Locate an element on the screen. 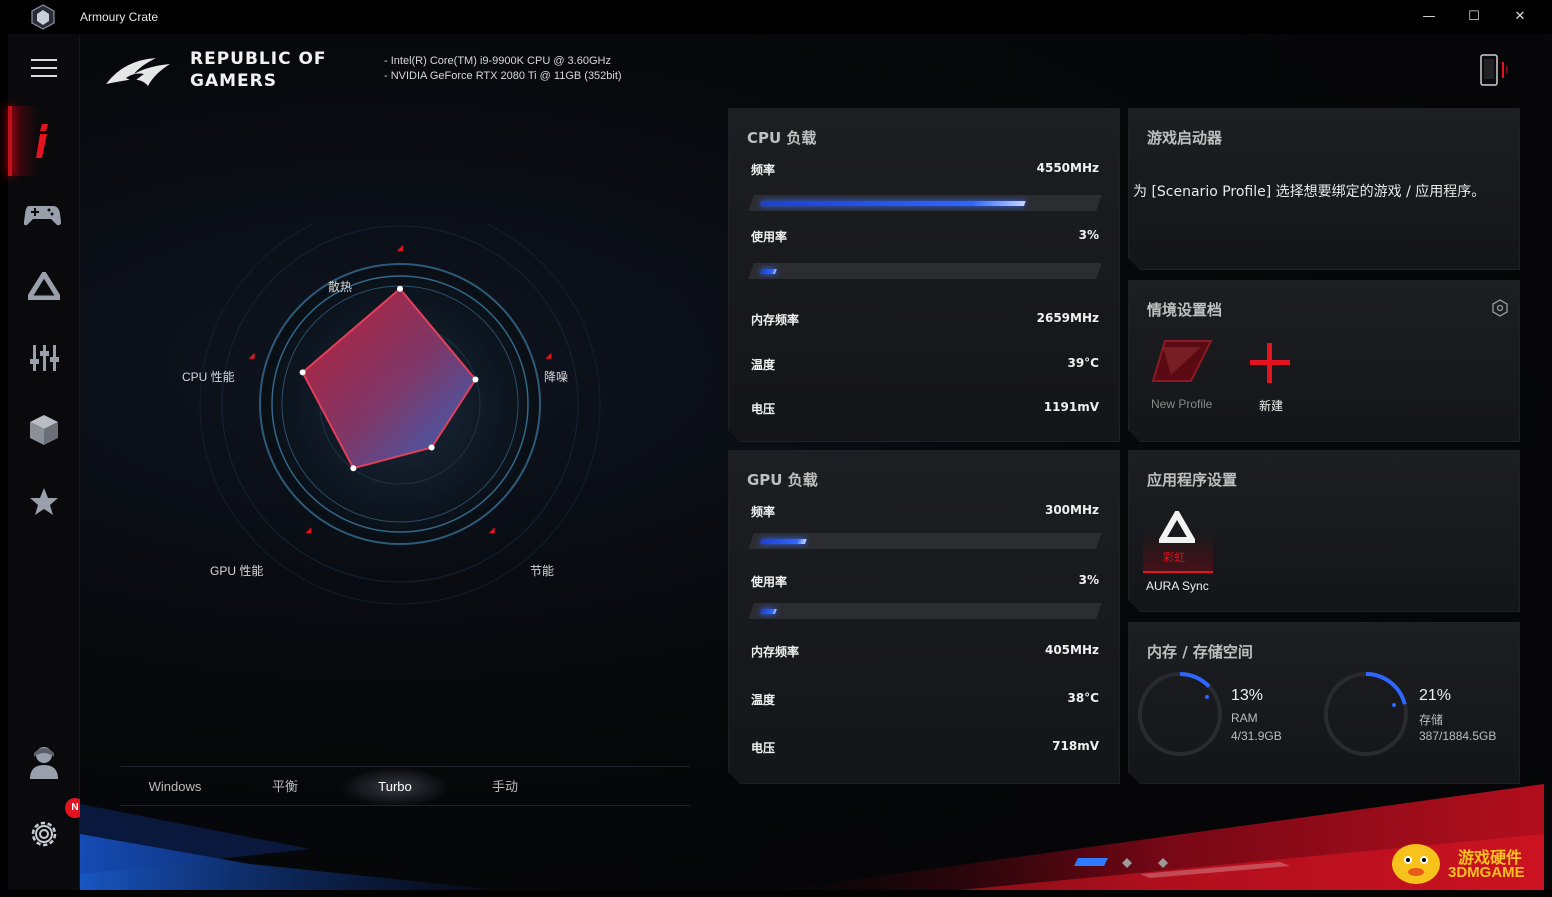 The width and height of the screenshot is (1552, 897). cpu-usage-value: 3% is located at coordinates (1088, 235).